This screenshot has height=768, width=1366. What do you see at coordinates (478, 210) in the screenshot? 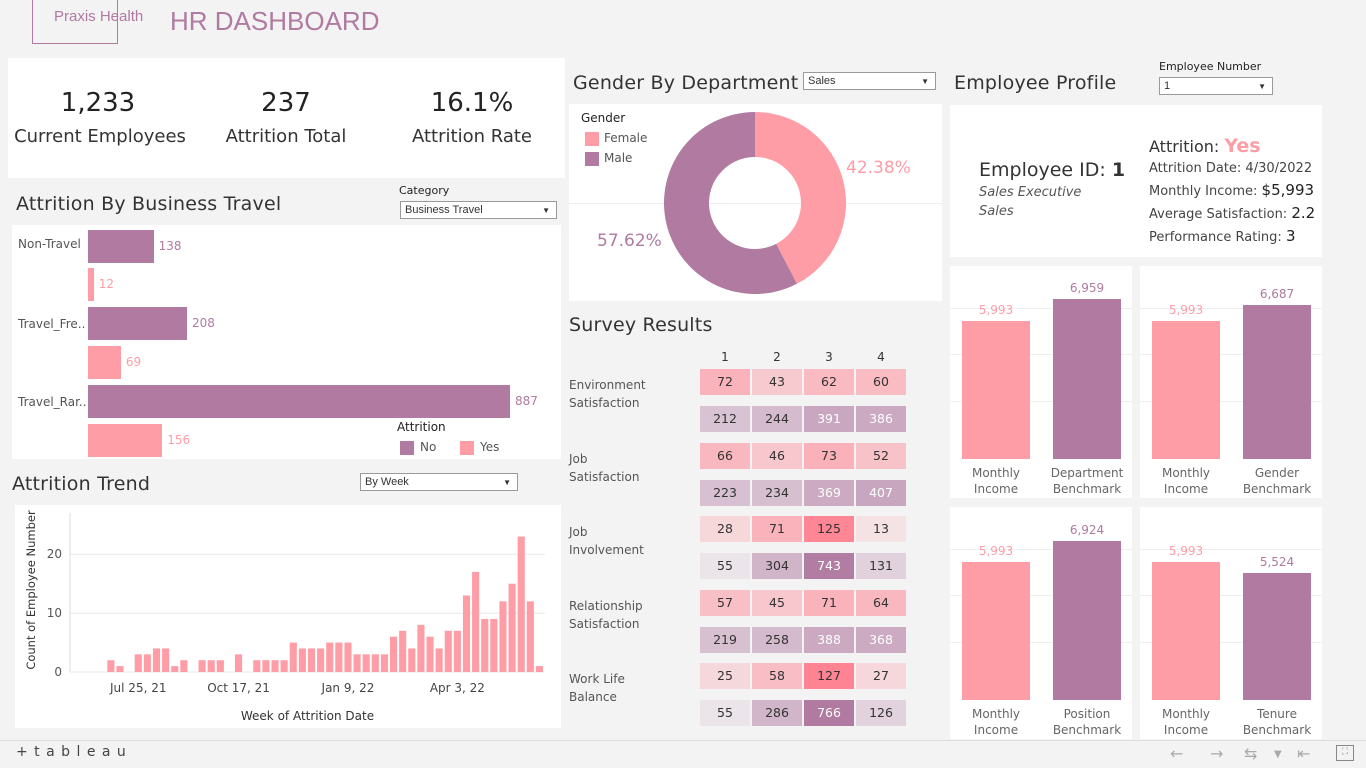
I see `category-dropdown: Business Travel ▼` at bounding box center [478, 210].